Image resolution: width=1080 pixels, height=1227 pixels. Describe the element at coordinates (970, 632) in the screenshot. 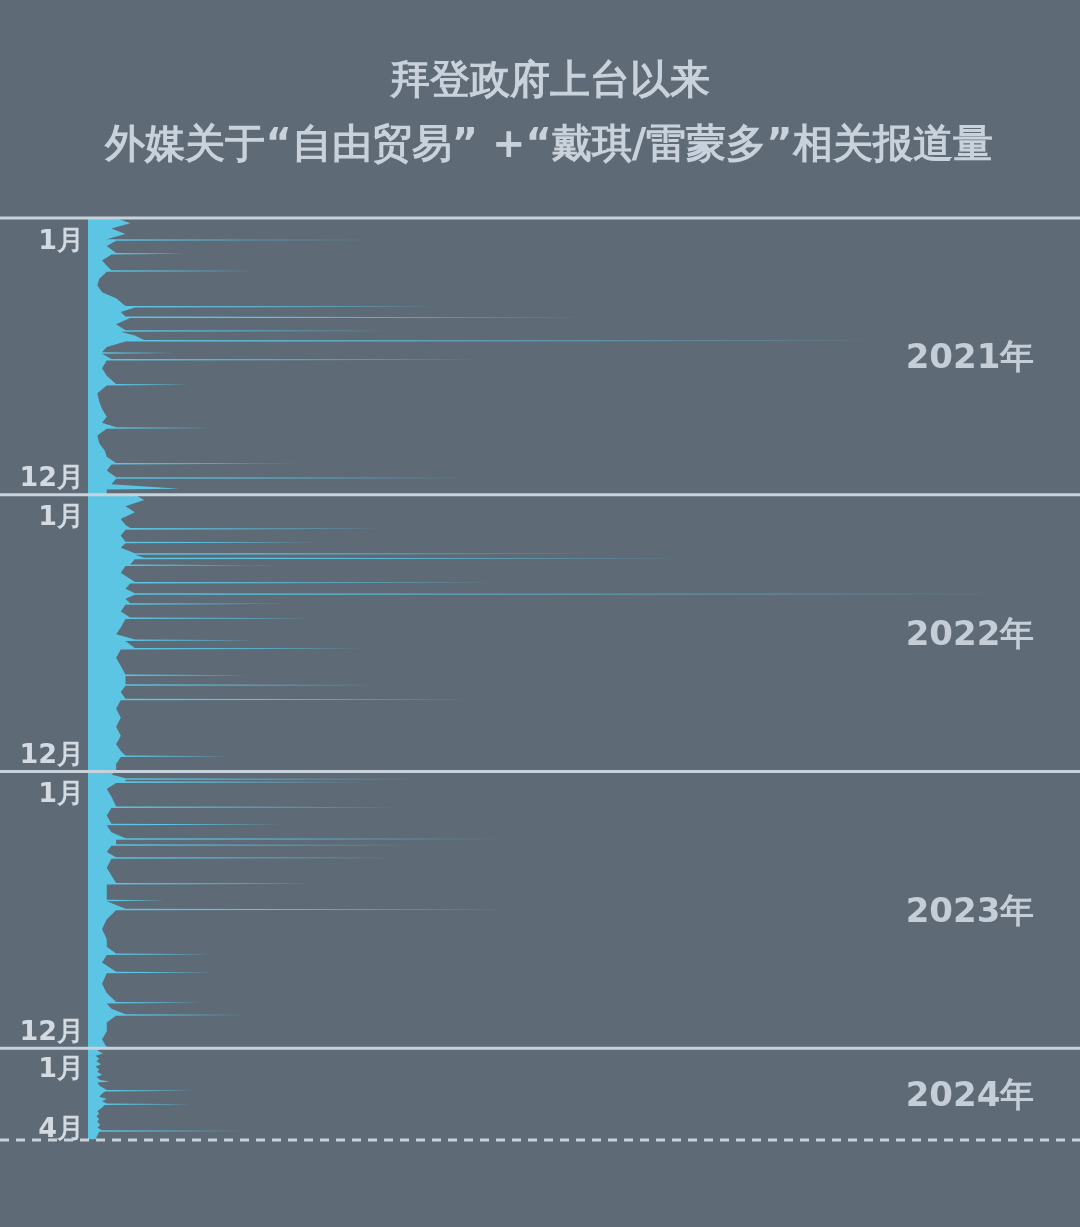

I see `series-label: 2022年` at that location.